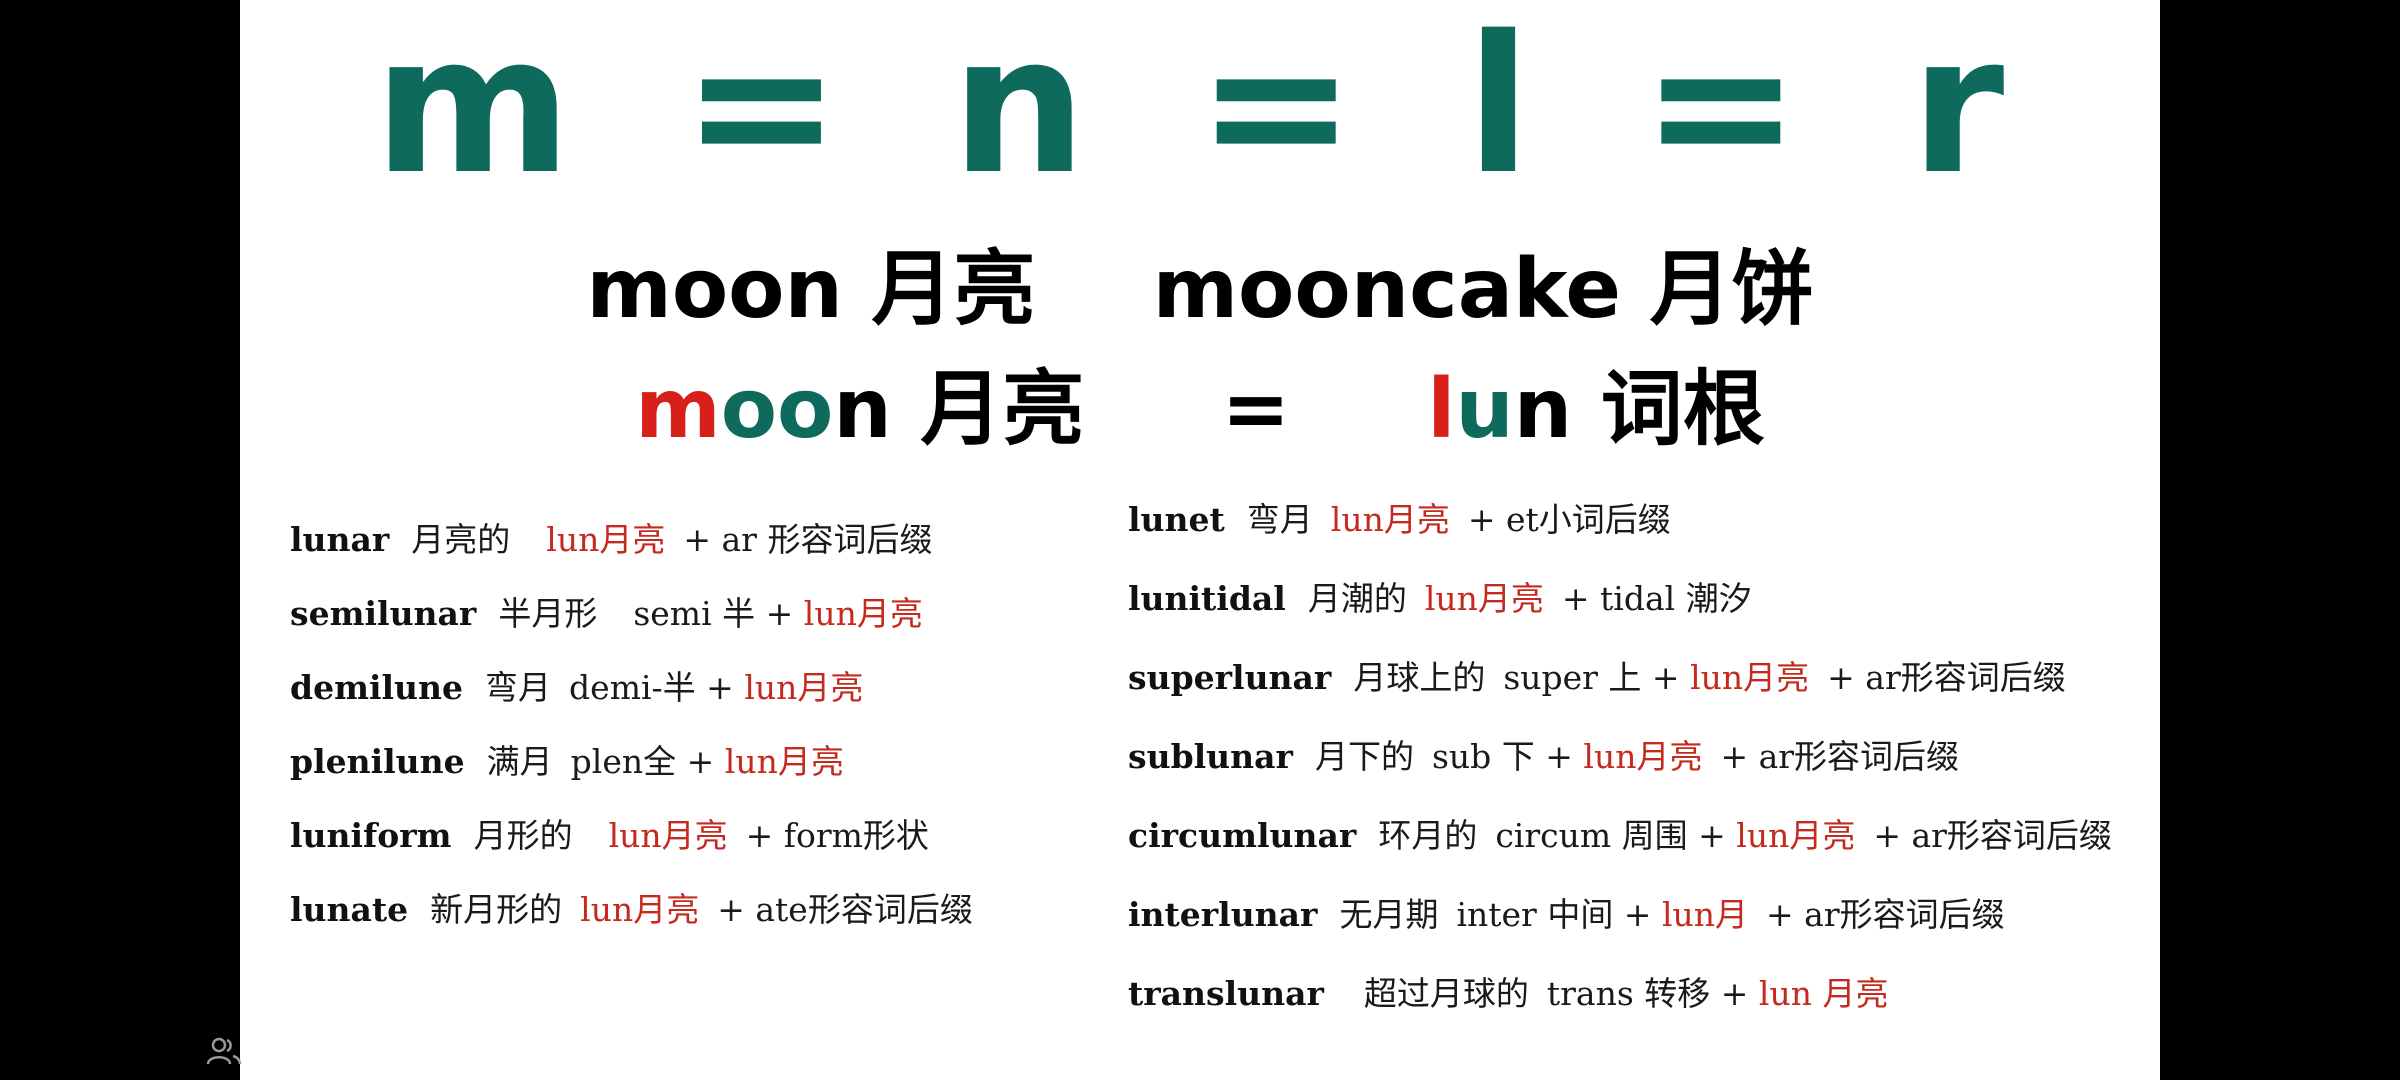 Image resolution: width=2400 pixels, height=1080 pixels. I want to click on meaning: 半月形, so click(548, 613).